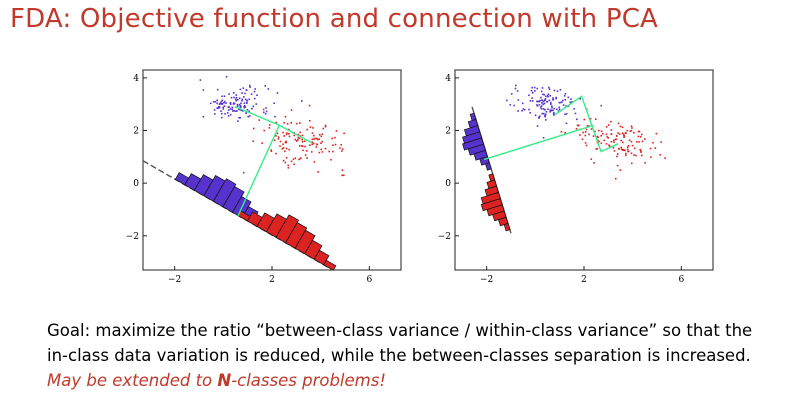 Image resolution: width=798 pixels, height=411 pixels. Describe the element at coordinates (586, 124) in the screenshot. I see `mean-connector-line` at that location.